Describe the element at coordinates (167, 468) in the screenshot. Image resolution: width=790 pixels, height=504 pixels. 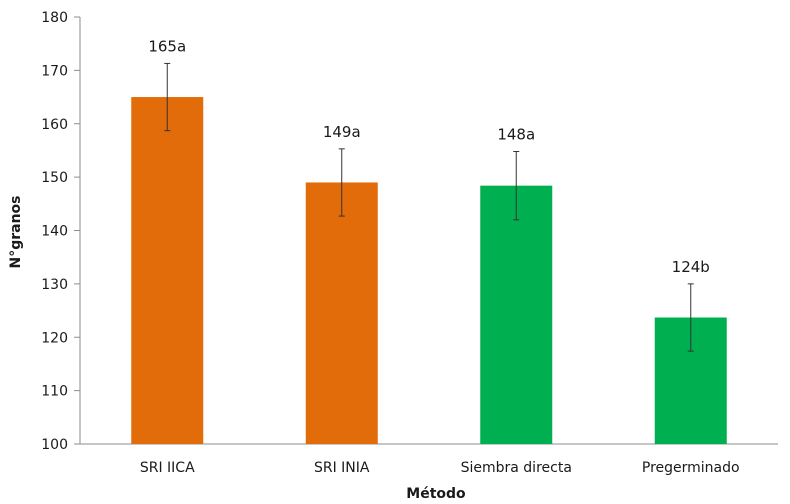
I see `x-tick-label: SRI IICA` at that location.